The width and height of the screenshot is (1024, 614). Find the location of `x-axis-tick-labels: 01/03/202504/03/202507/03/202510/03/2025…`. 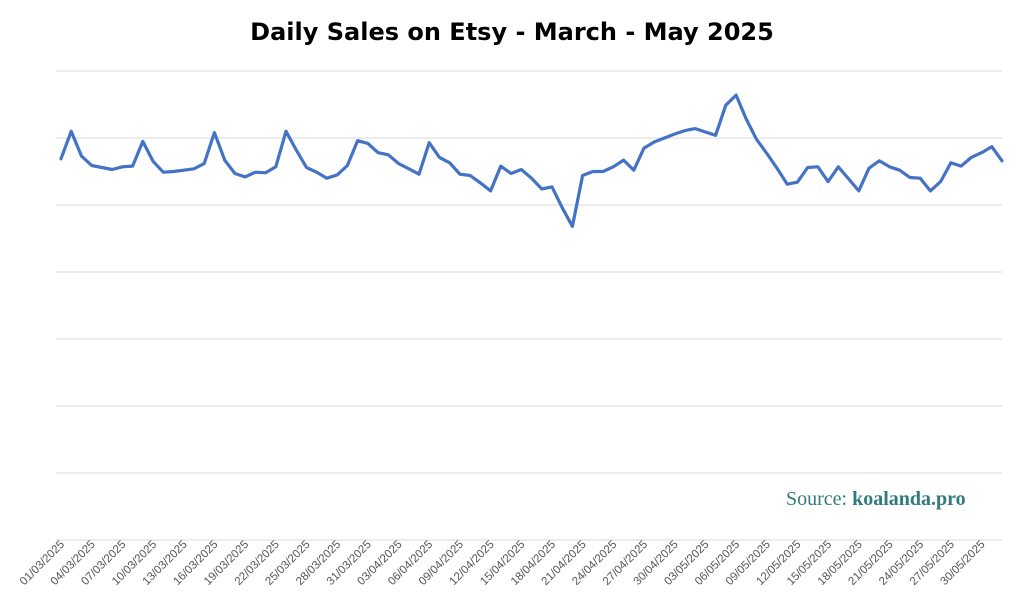

x-axis-tick-labels: 01/03/202504/03/202507/03/202510/03/2025… is located at coordinates (503, 563).